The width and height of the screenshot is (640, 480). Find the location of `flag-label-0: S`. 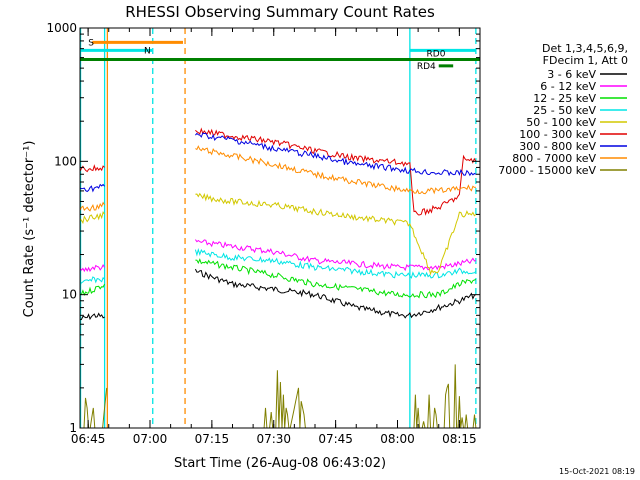

flag-label-0: S is located at coordinates (91, 43).